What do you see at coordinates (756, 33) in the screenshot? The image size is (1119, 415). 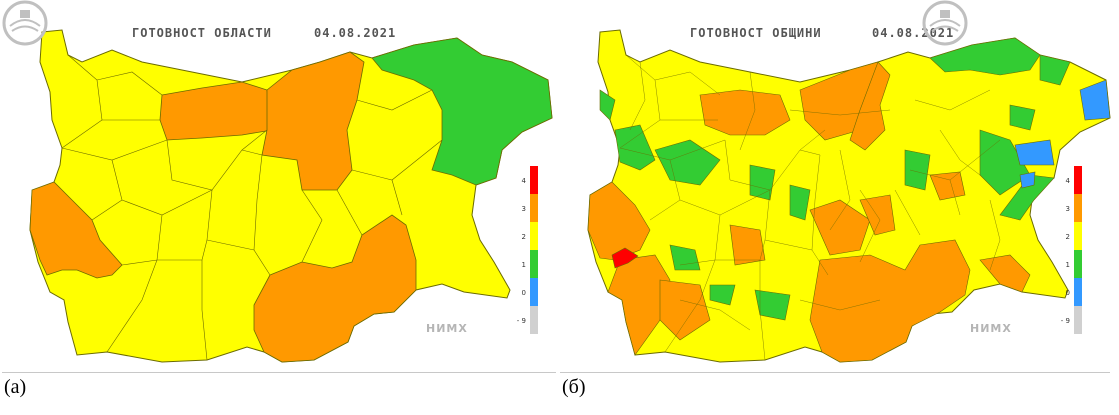 I see `map-title: ГОТОВНОСТ ОБЩИНИ` at bounding box center [756, 33].